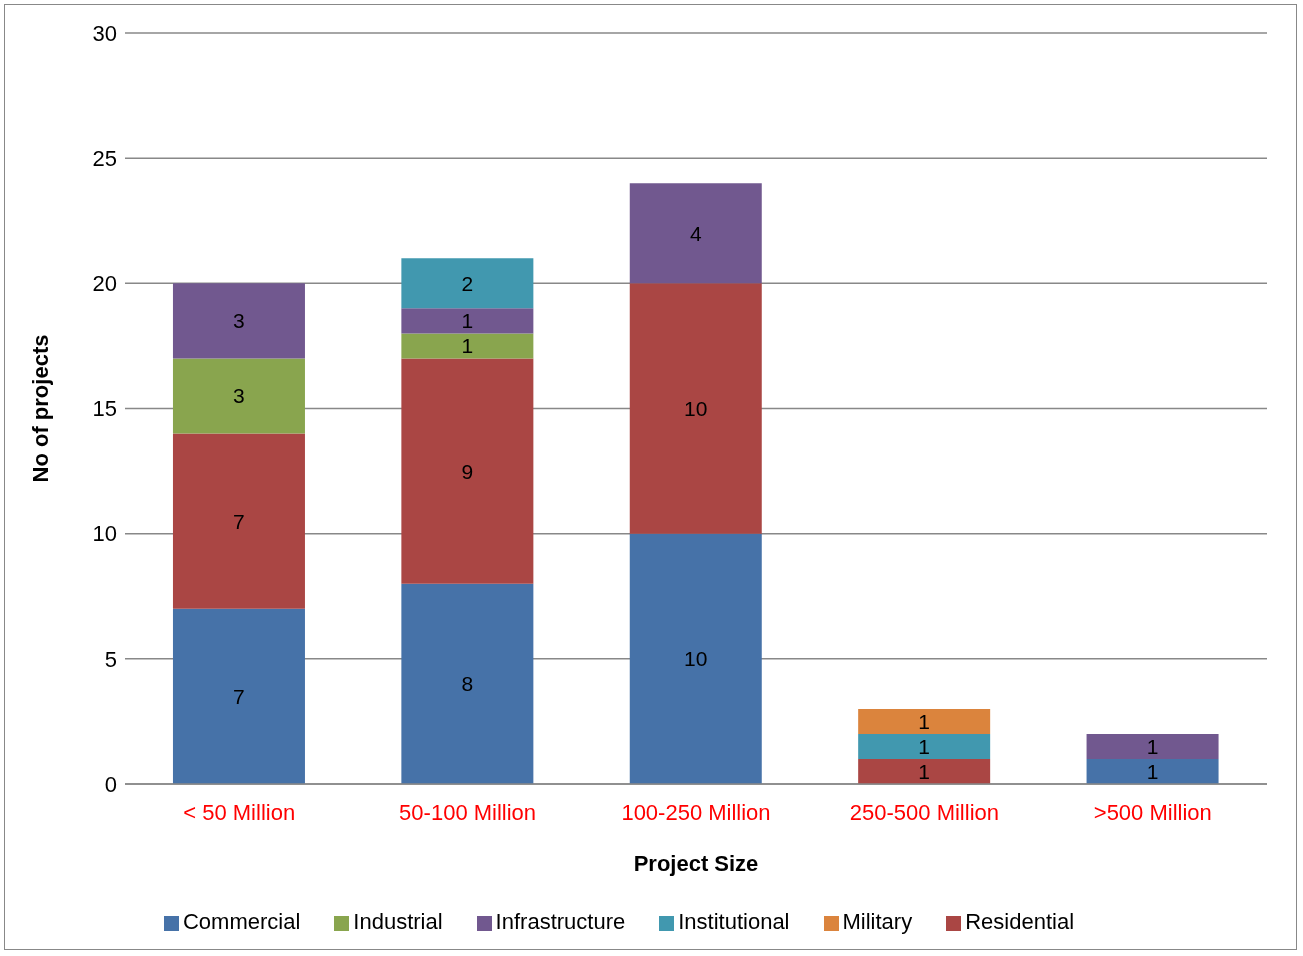 The width and height of the screenshot is (1303, 956). I want to click on legend-label: Infrastructure, so click(560, 921).